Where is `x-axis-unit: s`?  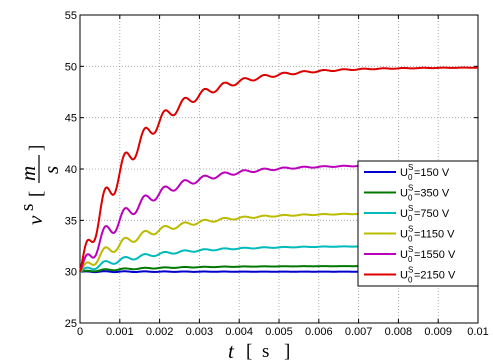
x-axis-unit: s is located at coordinates (265, 351).